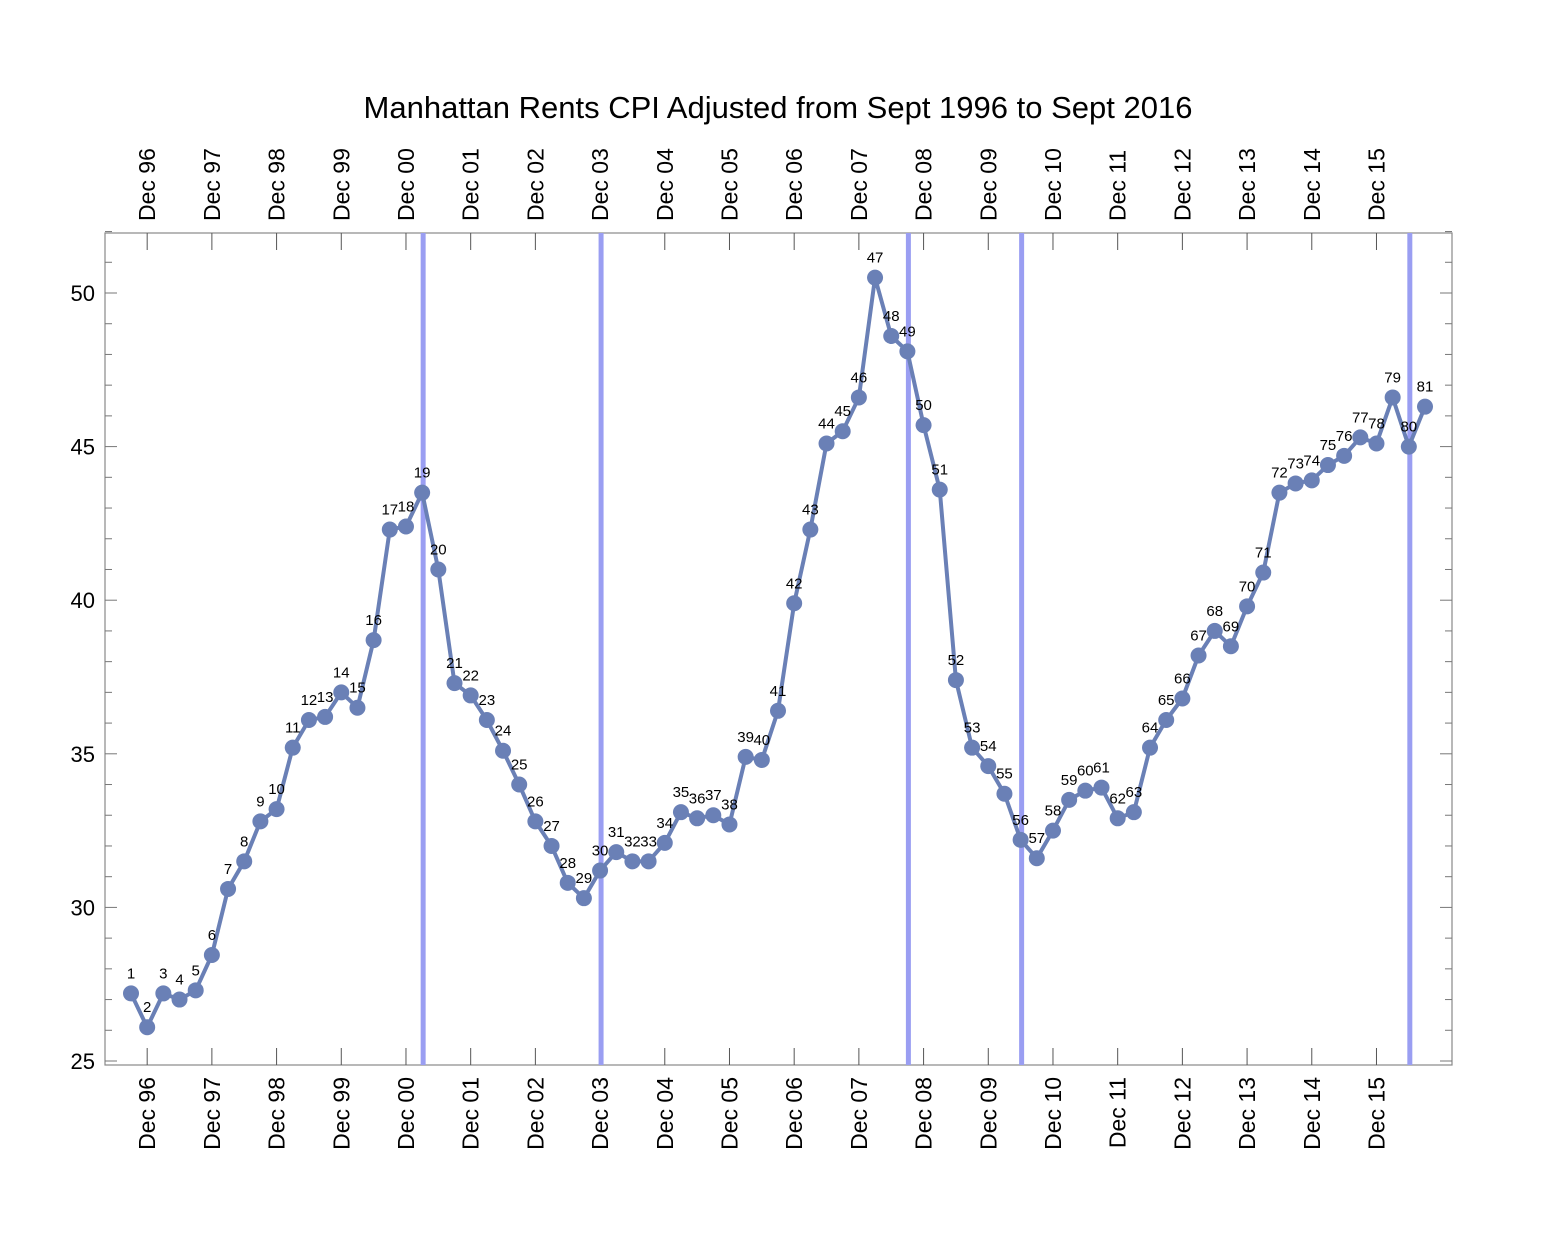 The height and width of the screenshot is (1235, 1550). I want to click on data-label: 48, so click(891, 316).